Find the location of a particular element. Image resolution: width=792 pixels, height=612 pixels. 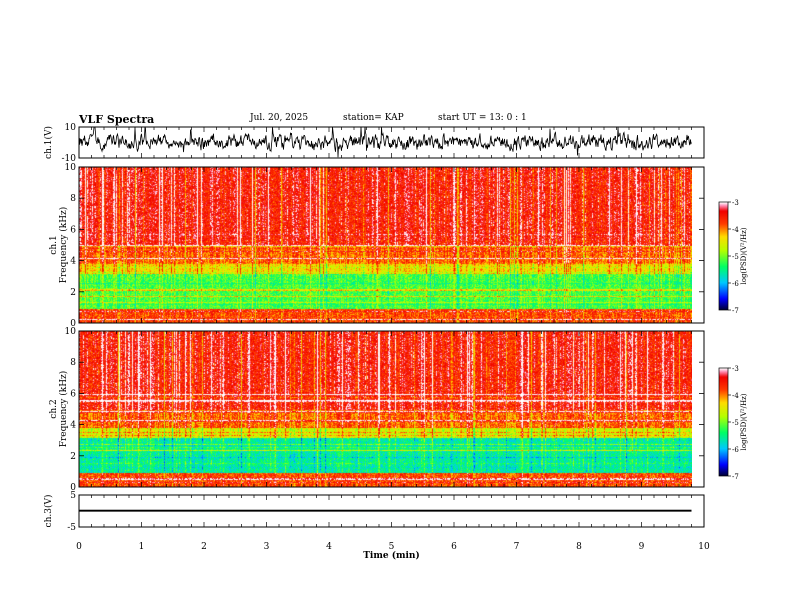

x-tick-label: 5 is located at coordinates (392, 547).